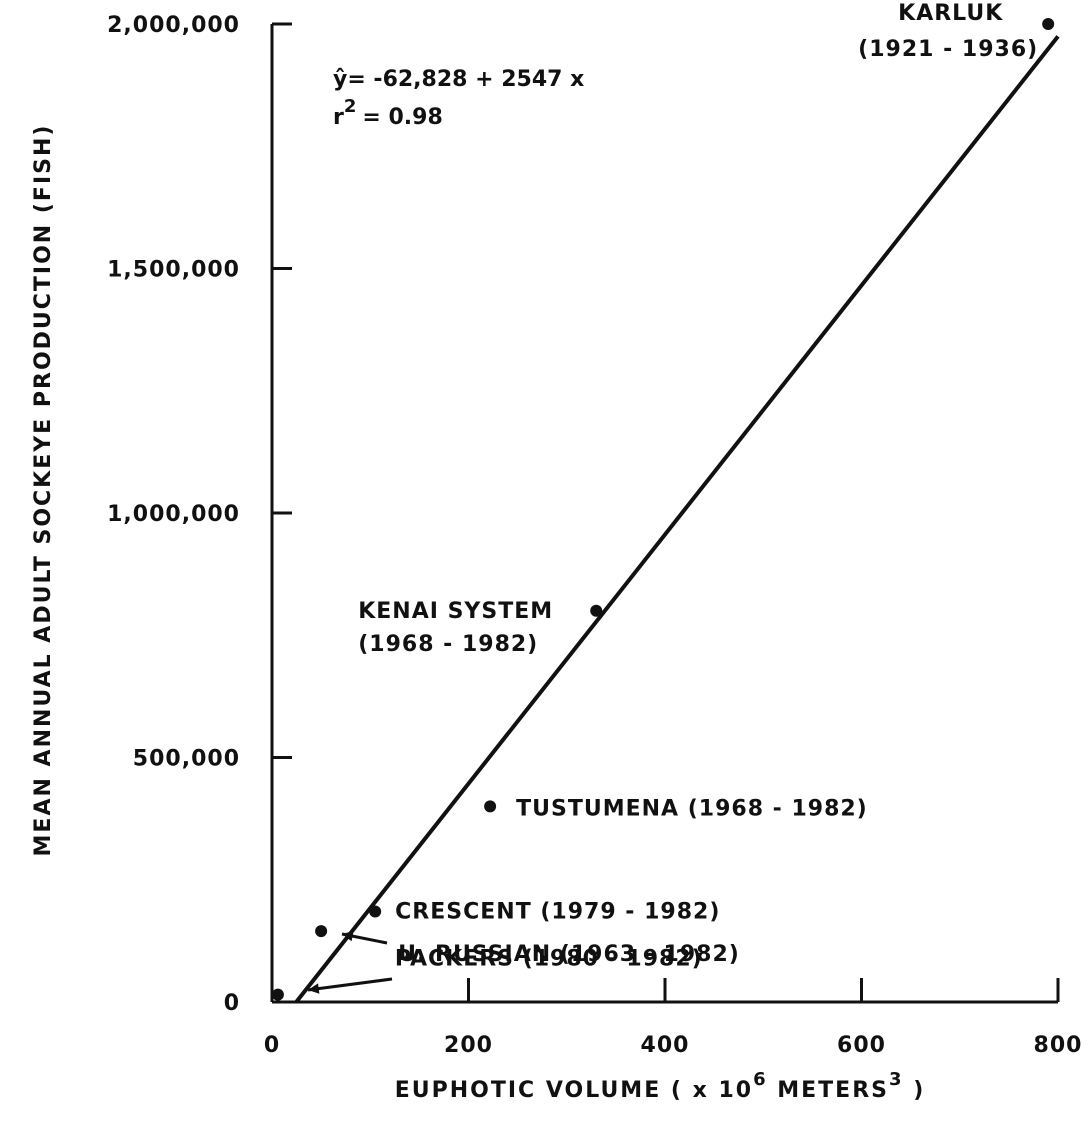  Describe the element at coordinates (402, 117) in the screenshot. I see `r2-value: = 0.98` at that location.